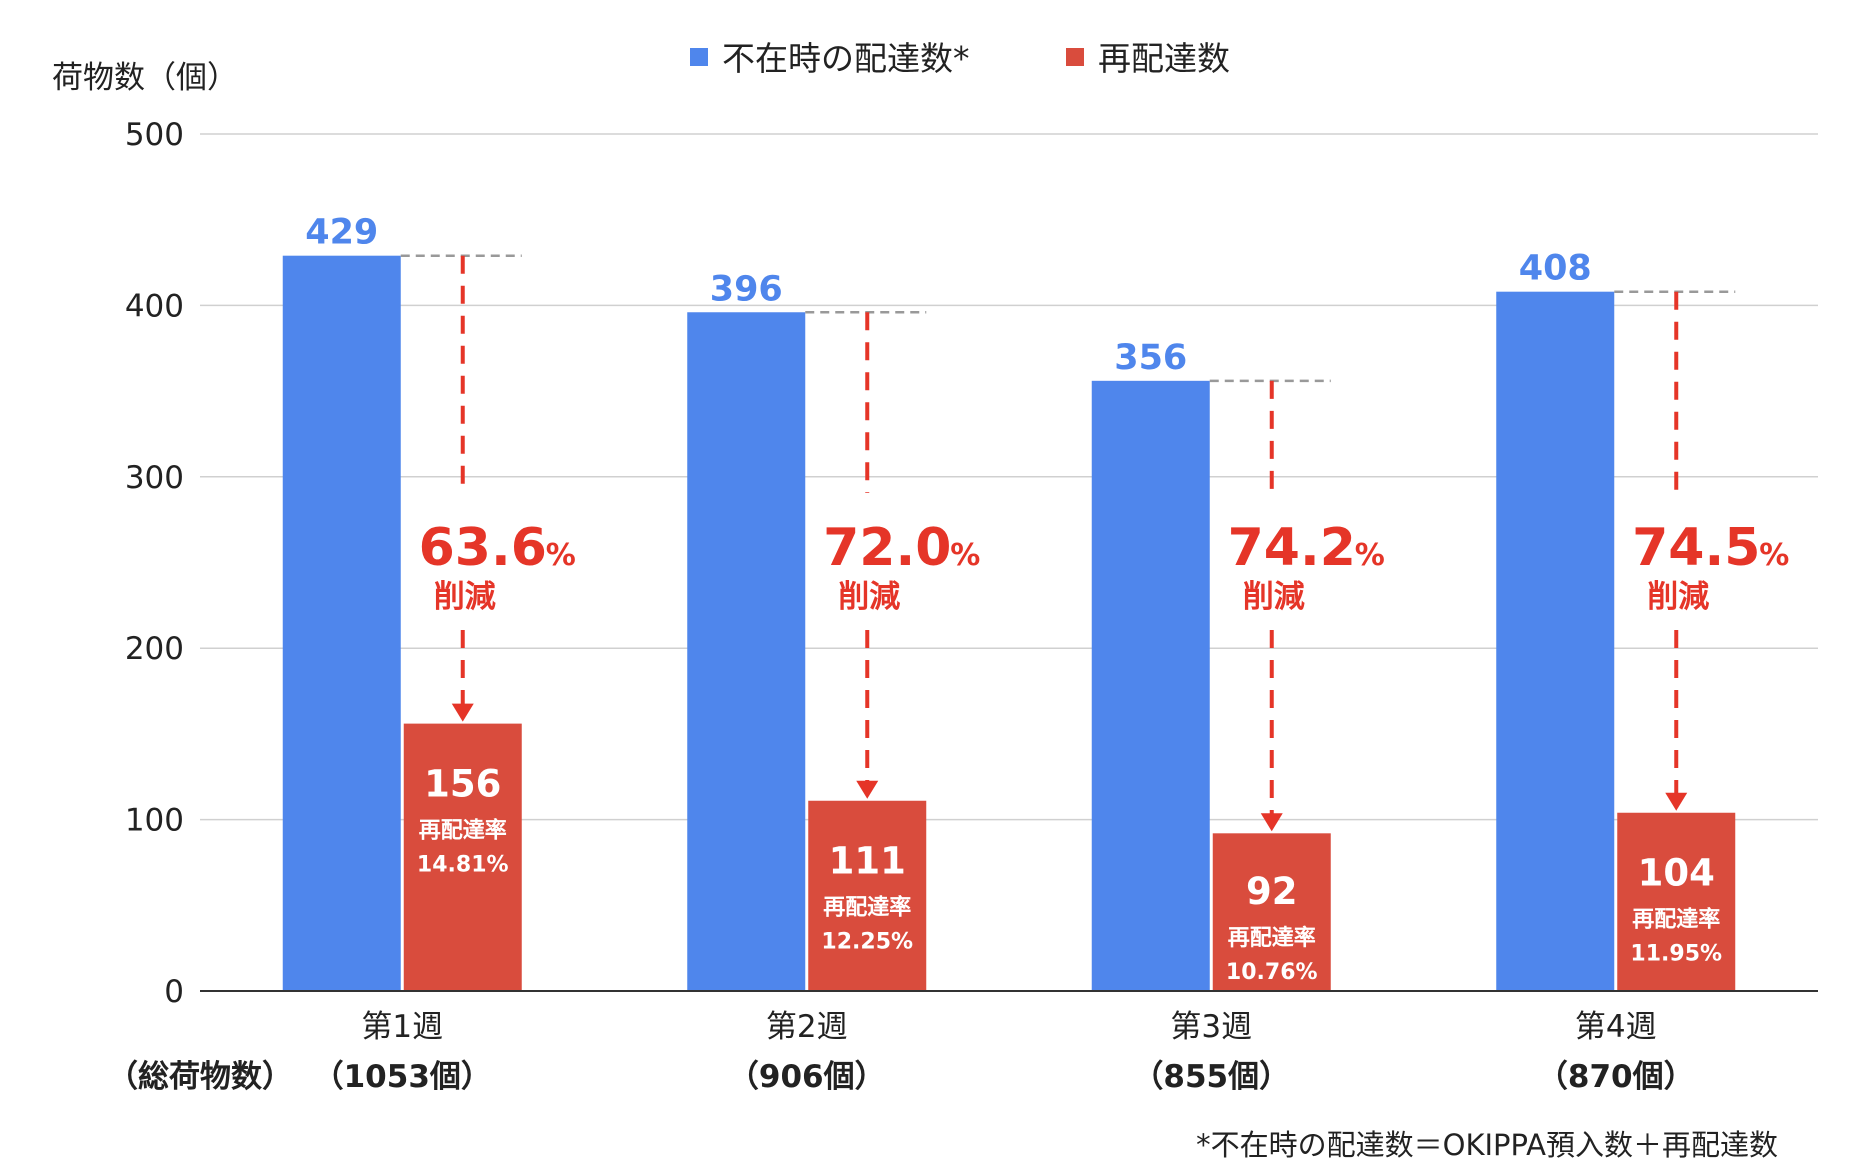 This screenshot has width=1862, height=1170. I want to click on y-tick-label: 200, so click(154, 649).